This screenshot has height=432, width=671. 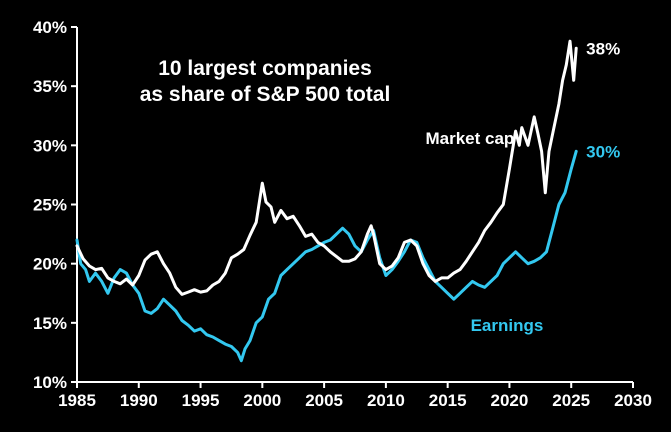 What do you see at coordinates (265, 68) in the screenshot?
I see `chart-title-line-1: 10 largest companies` at bounding box center [265, 68].